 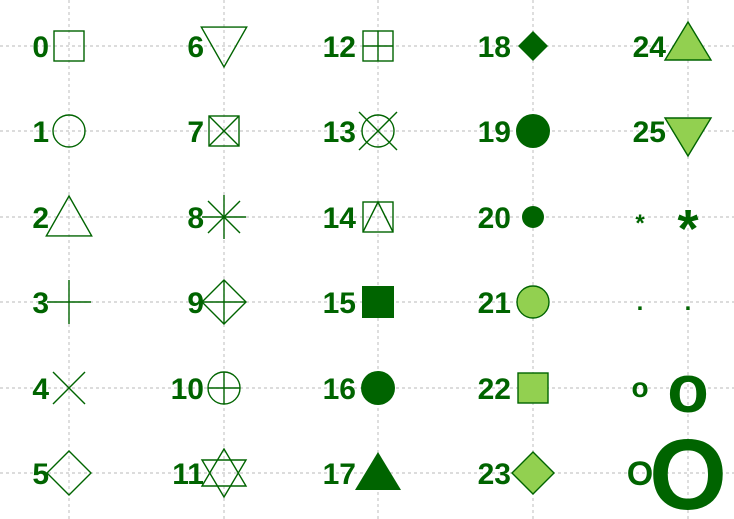 I want to click on shape-label-20: 20, so click(x=494, y=218).